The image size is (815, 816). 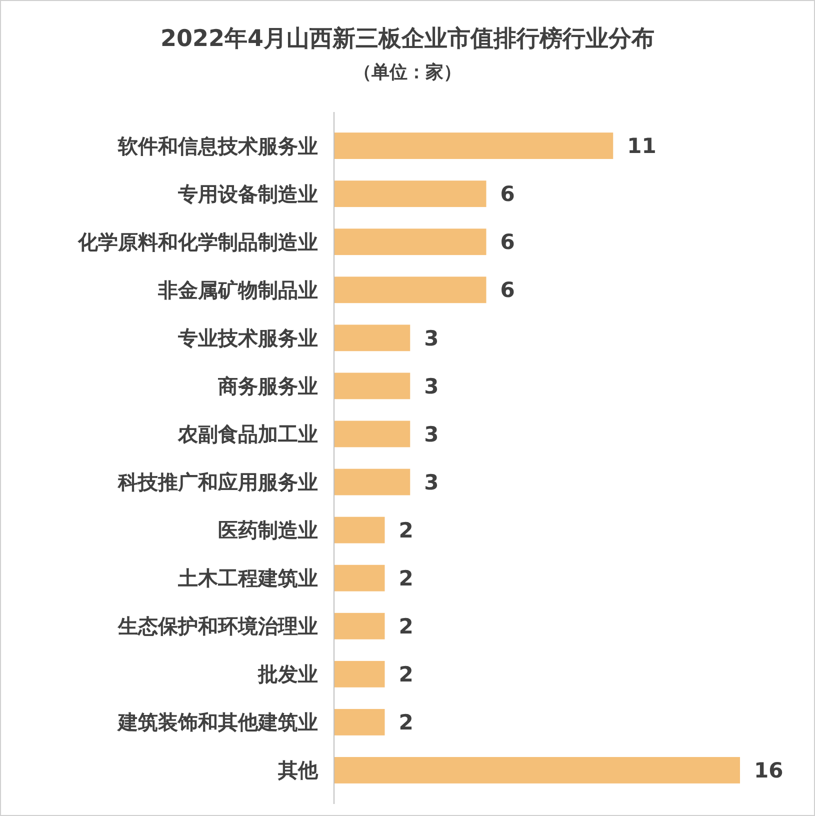 I want to click on y-tick-label: 生态保护和环境治理业, so click(x=217, y=626).